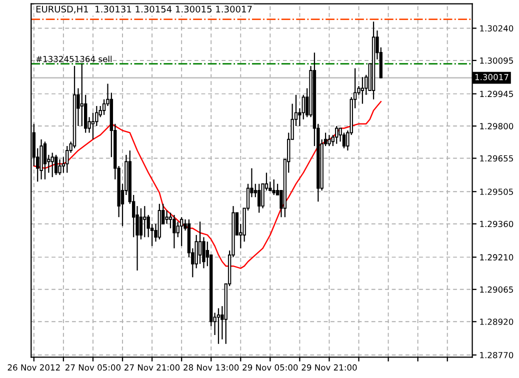 The image size is (519, 378). I want to click on y-tick-label: 1.29945, so click(496, 94).